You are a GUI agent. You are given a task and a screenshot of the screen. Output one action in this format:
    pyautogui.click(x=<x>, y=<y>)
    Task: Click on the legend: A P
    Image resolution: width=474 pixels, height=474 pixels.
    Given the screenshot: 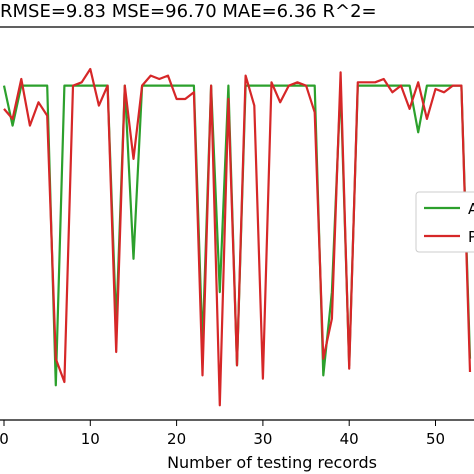 What is the action you would take?
    pyautogui.click(x=444, y=222)
    